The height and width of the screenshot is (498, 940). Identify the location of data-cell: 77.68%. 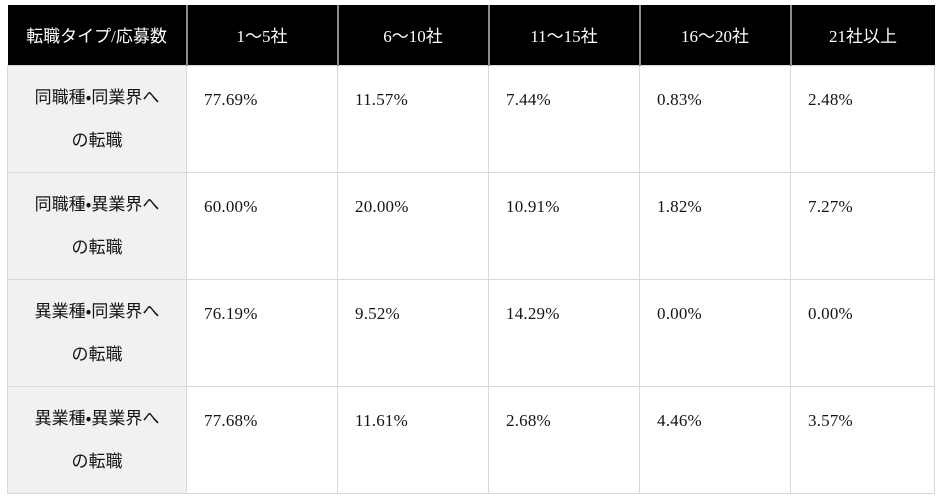
(262, 439).